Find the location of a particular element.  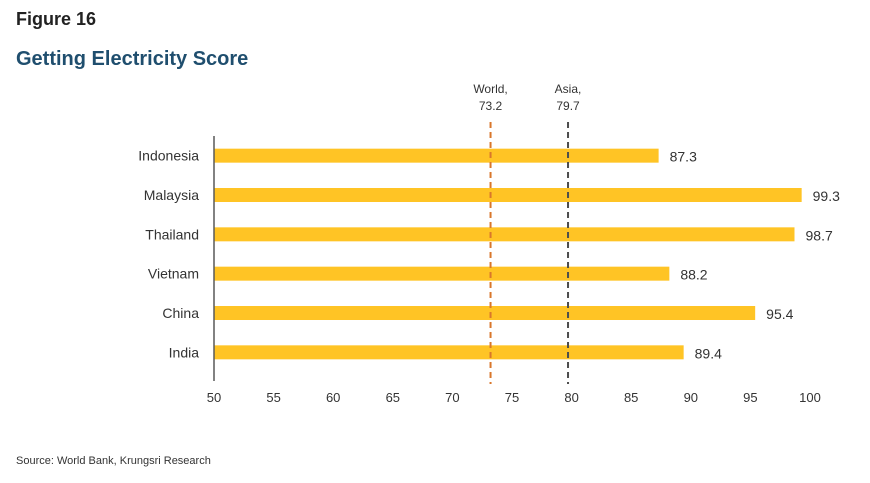

x-tick-label: 95 is located at coordinates (750, 397).